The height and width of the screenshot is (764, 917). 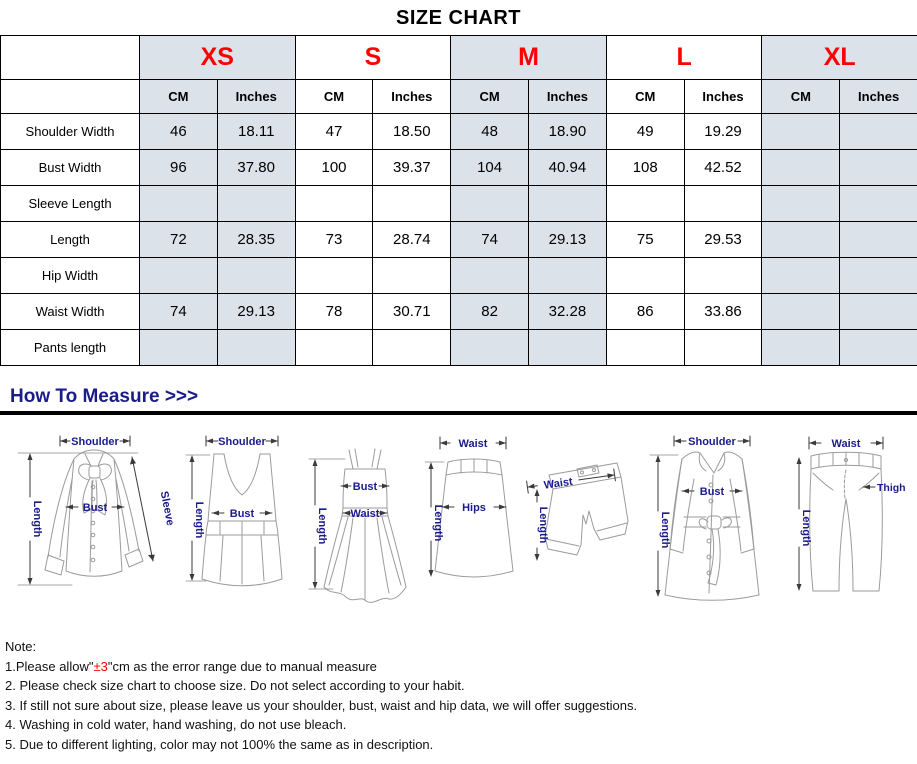 What do you see at coordinates (665, 530) in the screenshot?
I see `coat-length-label: Length` at bounding box center [665, 530].